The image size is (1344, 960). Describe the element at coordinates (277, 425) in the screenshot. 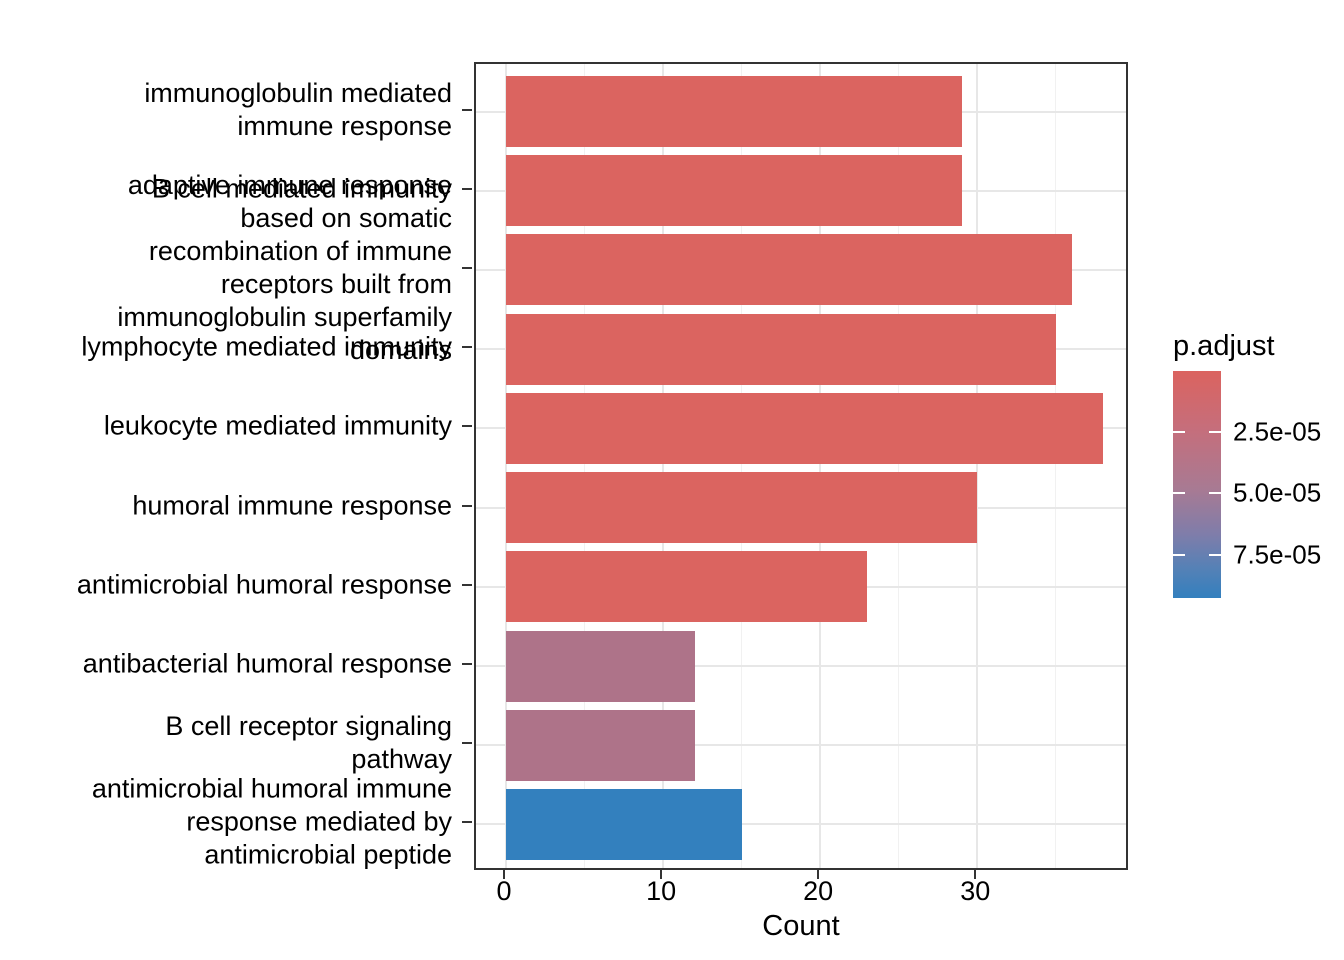

I see `y-axis-label: leukocyte mediated immunity` at that location.